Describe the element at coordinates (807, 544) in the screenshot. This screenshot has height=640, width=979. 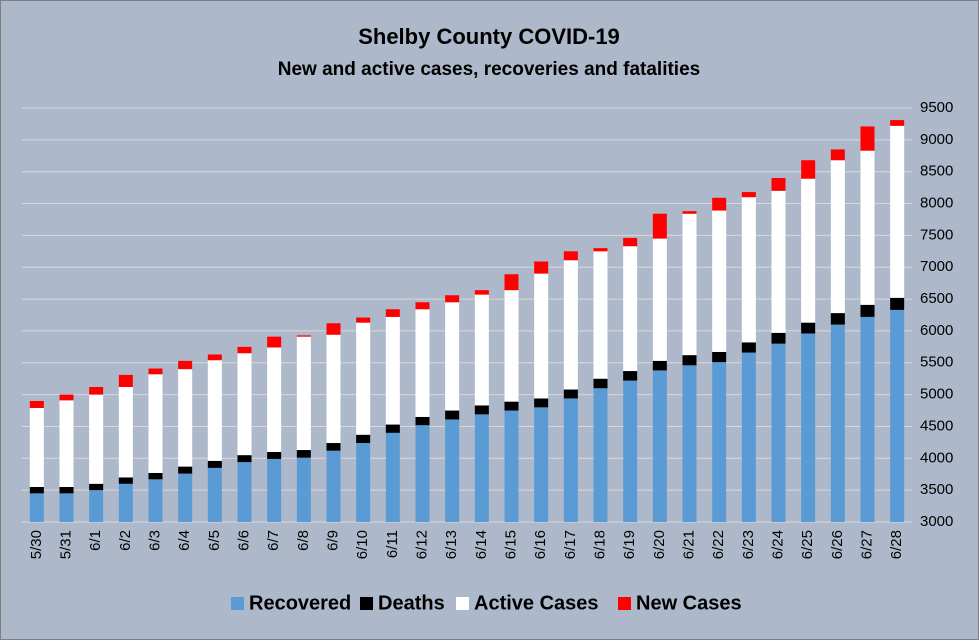
I see `x-tick-label: 6/25` at that location.